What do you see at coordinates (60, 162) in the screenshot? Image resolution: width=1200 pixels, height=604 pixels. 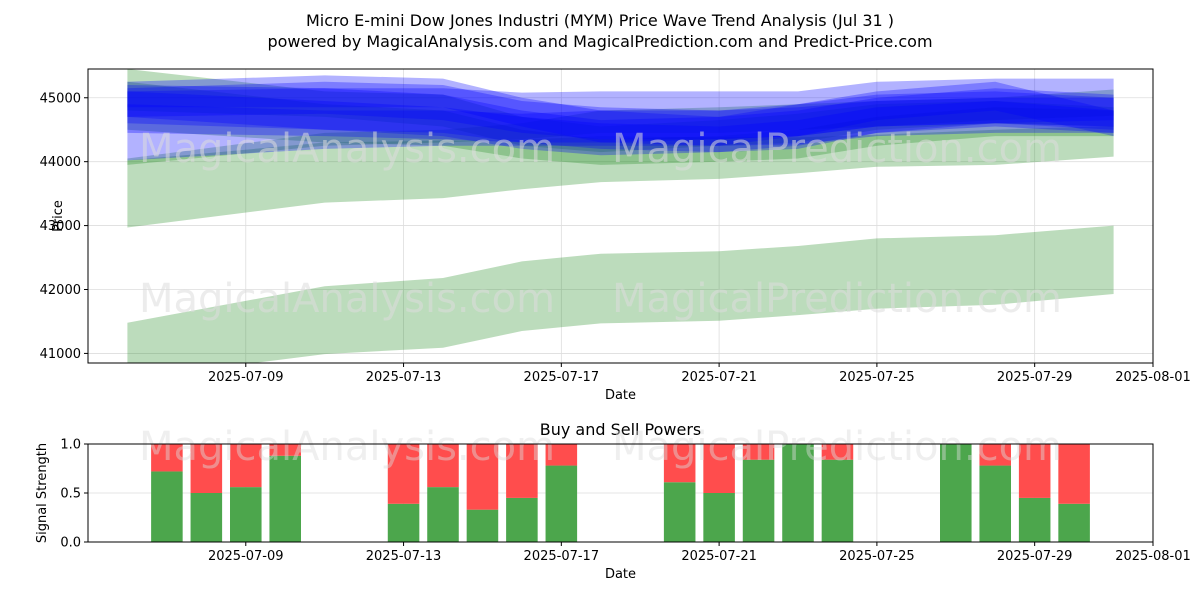 I see `y-tick-label: 44000` at bounding box center [60, 162].